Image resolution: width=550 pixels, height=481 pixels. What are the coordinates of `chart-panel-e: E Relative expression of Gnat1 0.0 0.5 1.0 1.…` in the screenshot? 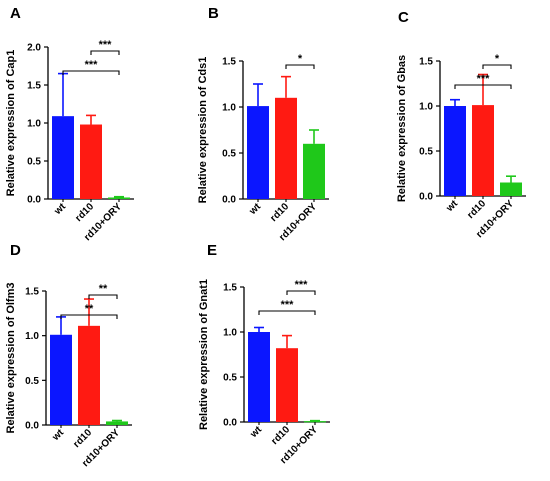 It's located at (264, 354).